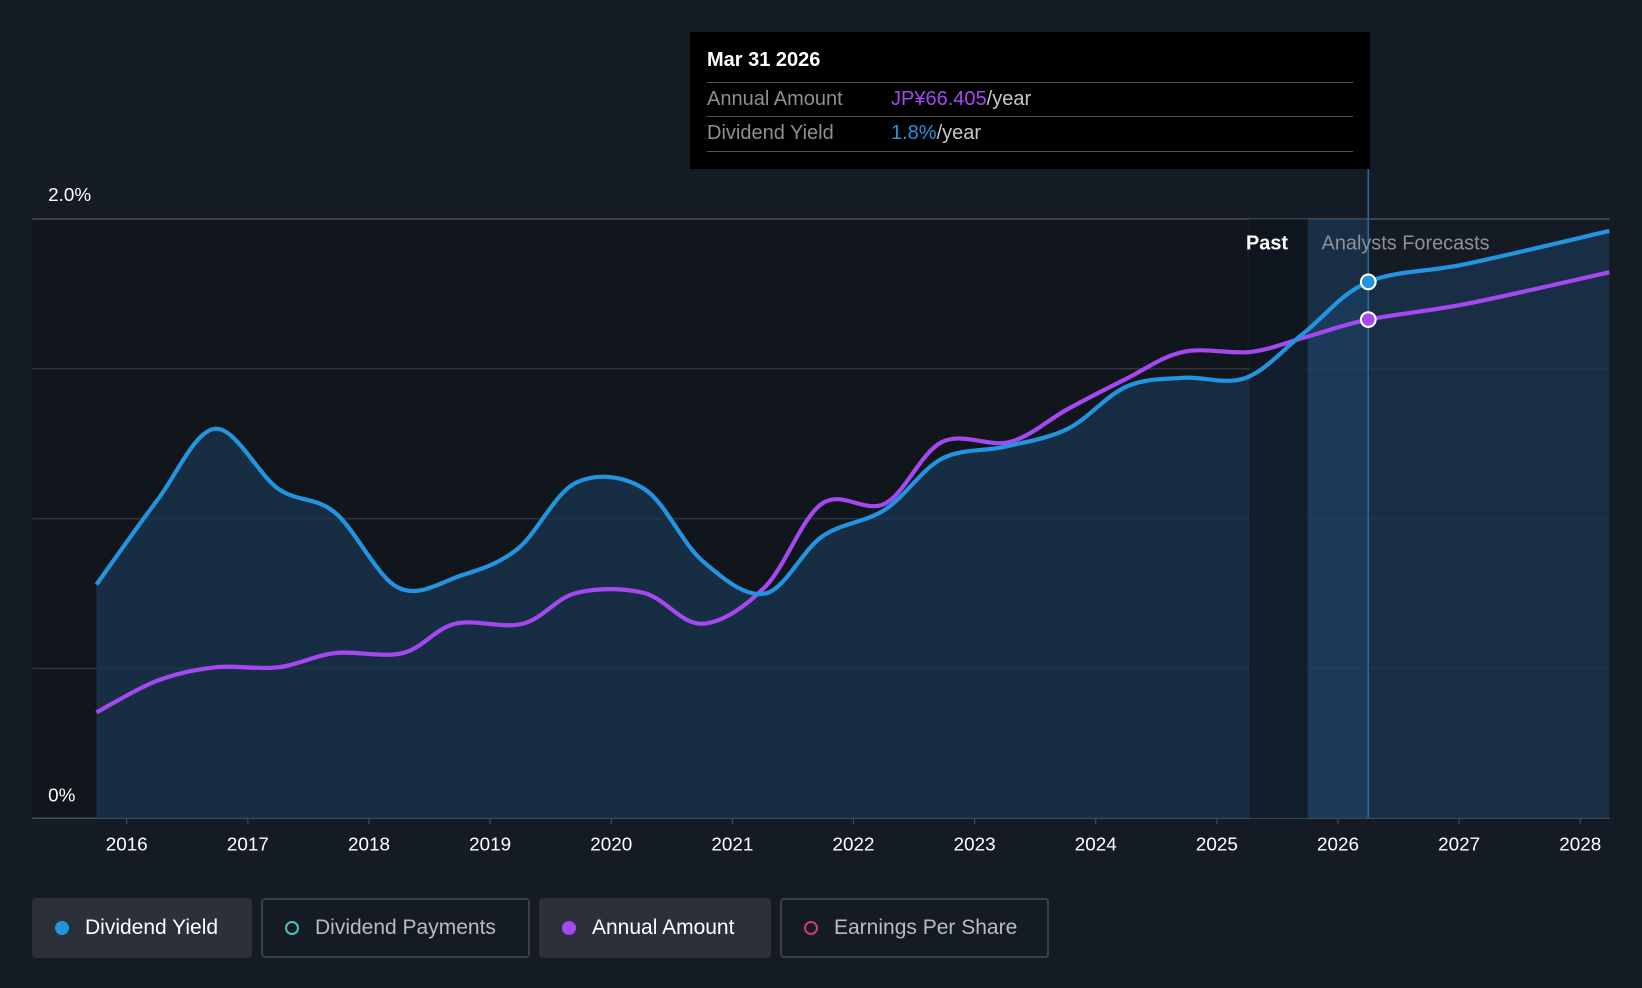 This screenshot has width=1642, height=988. What do you see at coordinates (914, 133) in the screenshot?
I see `tooltip-yield-value: 1.8%` at bounding box center [914, 133].